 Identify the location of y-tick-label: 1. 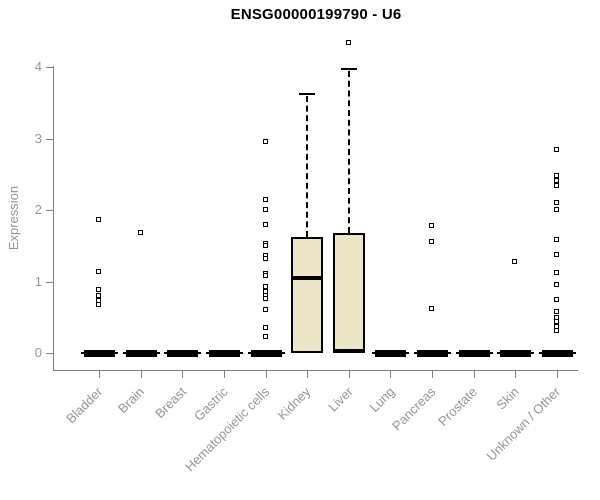
(38, 281).